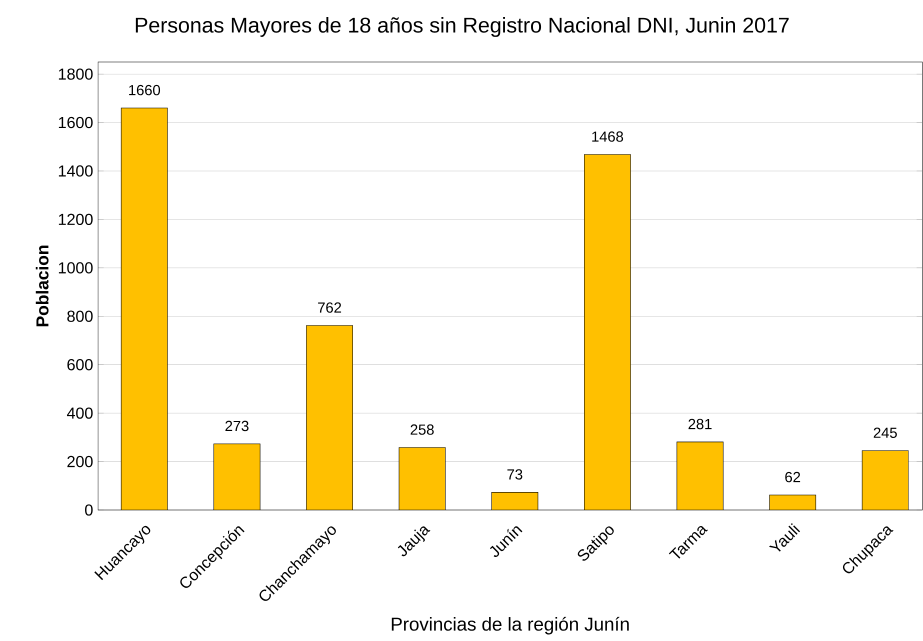  Describe the element at coordinates (75, 220) in the screenshot. I see `y-tick-label: 1200` at that location.